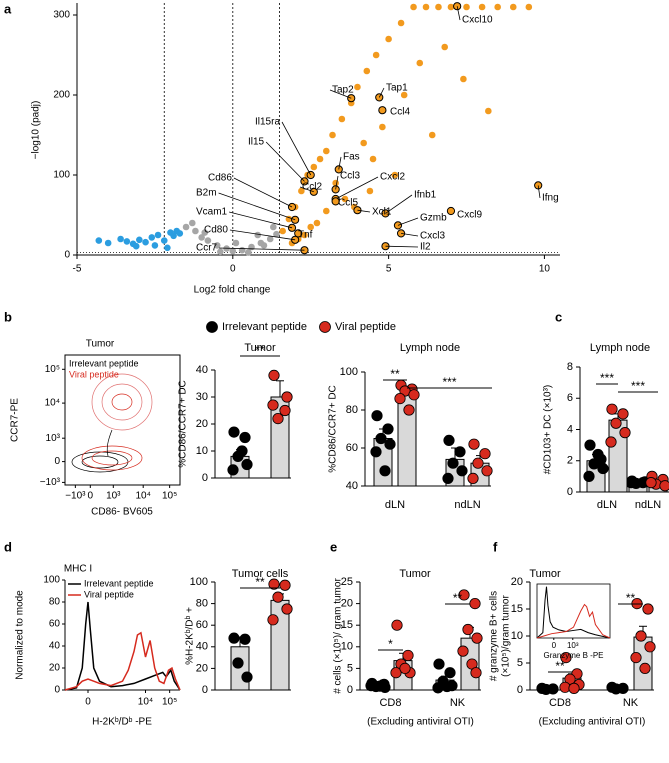  Describe the element at coordinates (212, 212) in the screenshot. I see `gene-label: Vcam1` at that location.